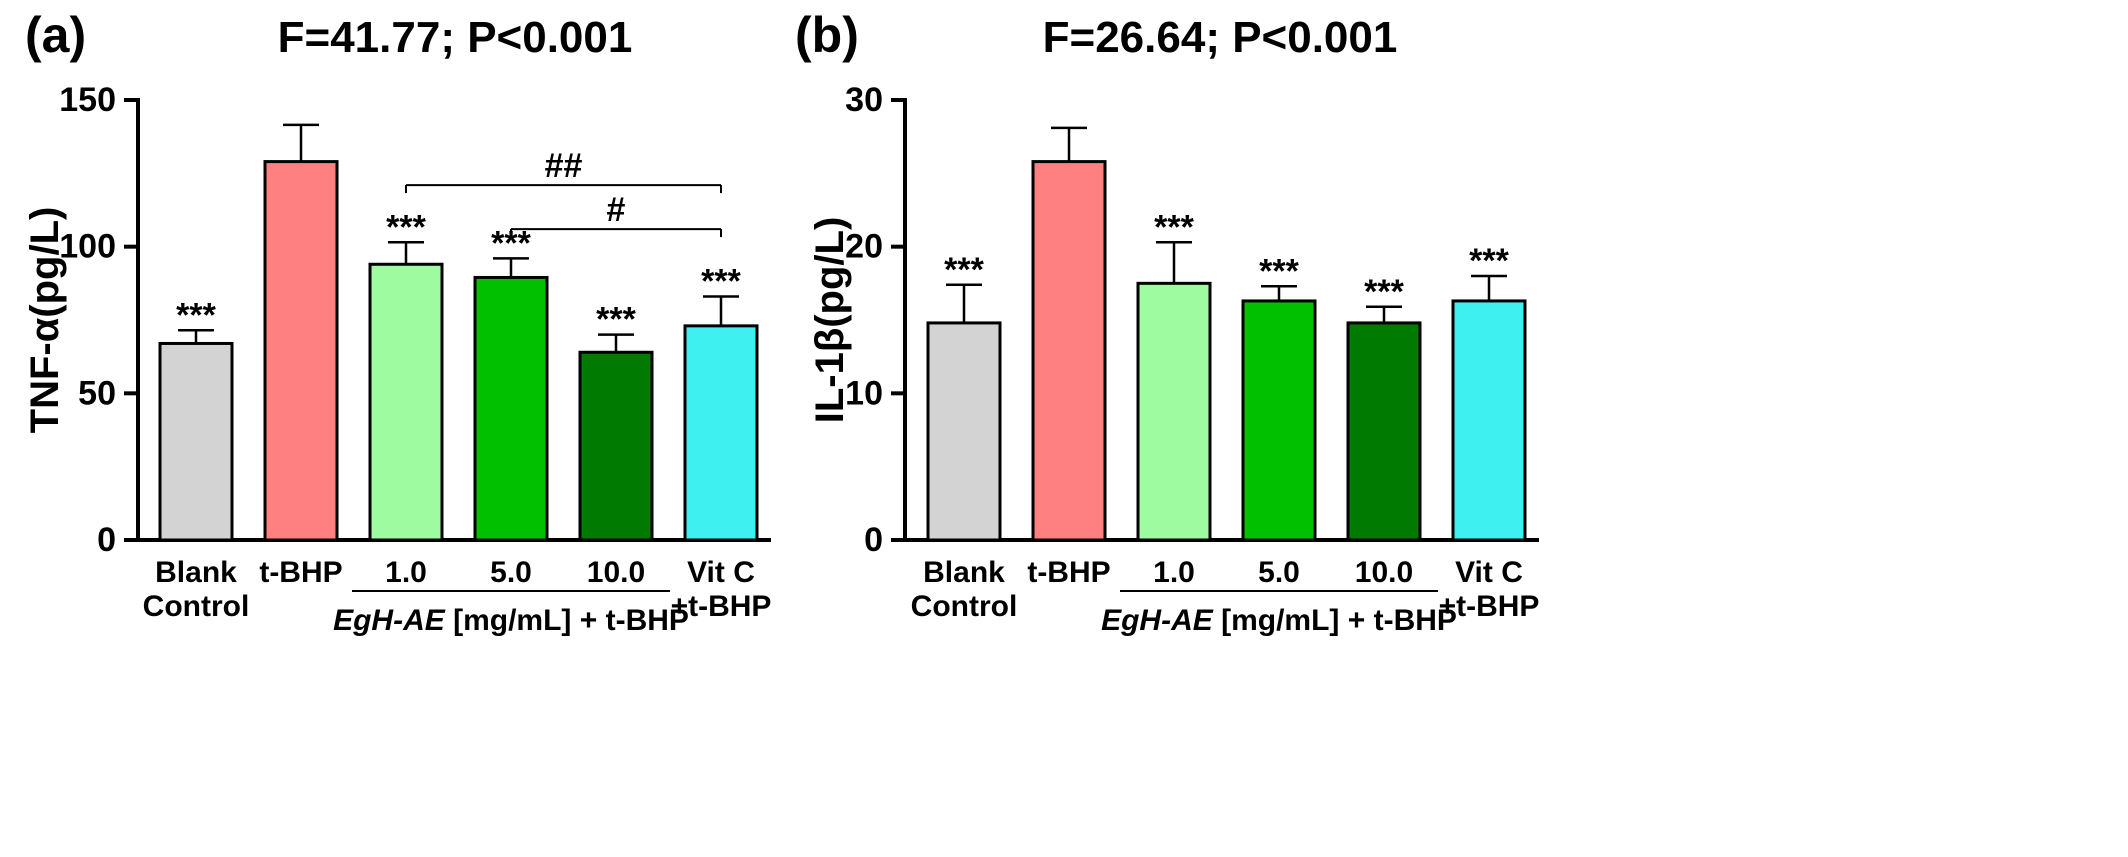 The height and width of the screenshot is (857, 2128). What do you see at coordinates (616, 210) in the screenshot?
I see `comparison-label: #` at bounding box center [616, 210].